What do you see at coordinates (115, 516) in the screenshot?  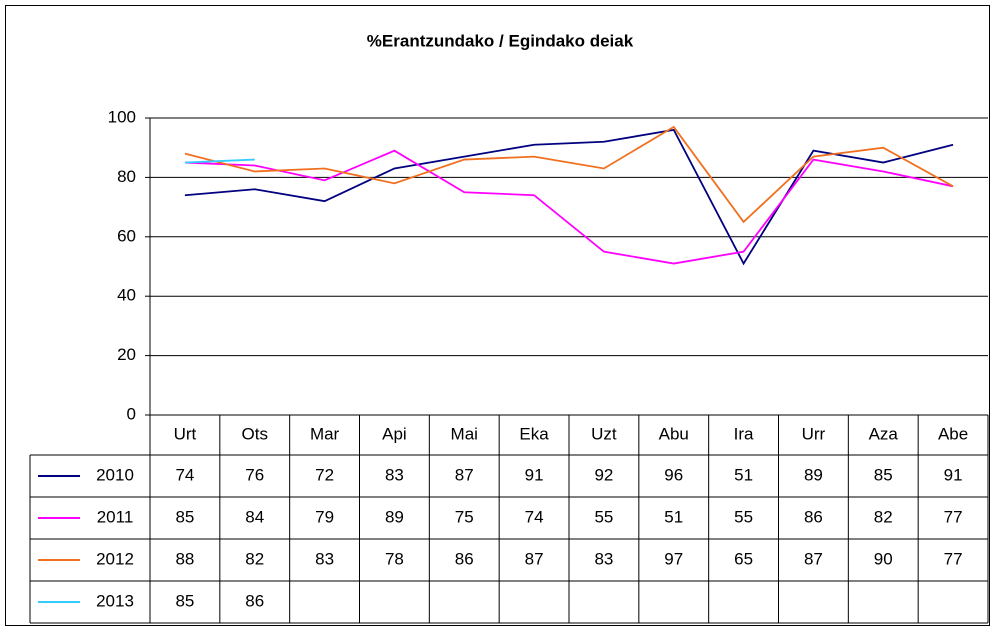 I see `legend-label: 2011` at bounding box center [115, 516].